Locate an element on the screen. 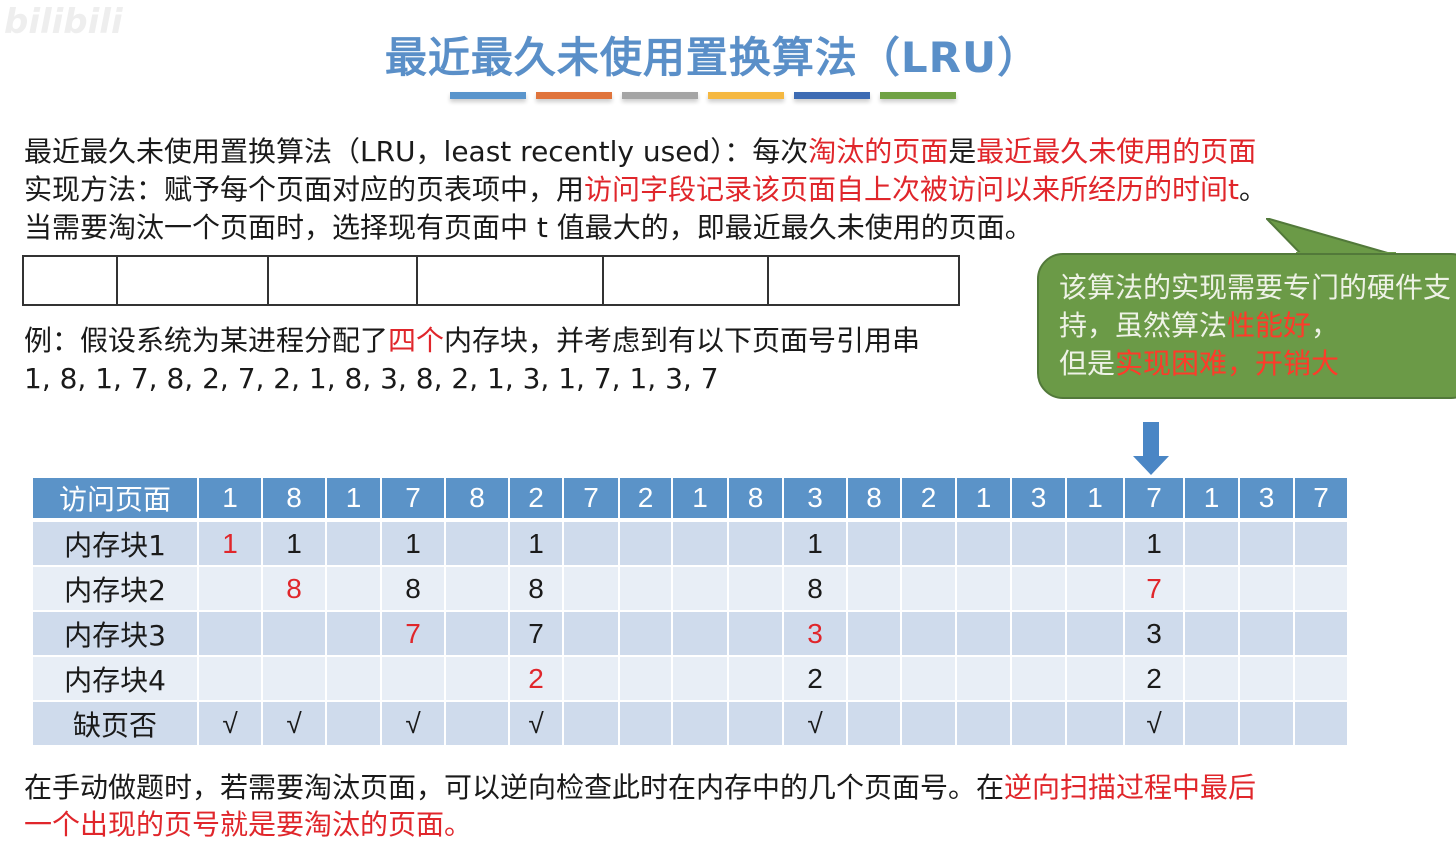  method-text: 实现方法：赋予每个页面对应的页表项中，用 is located at coordinates (304, 189).